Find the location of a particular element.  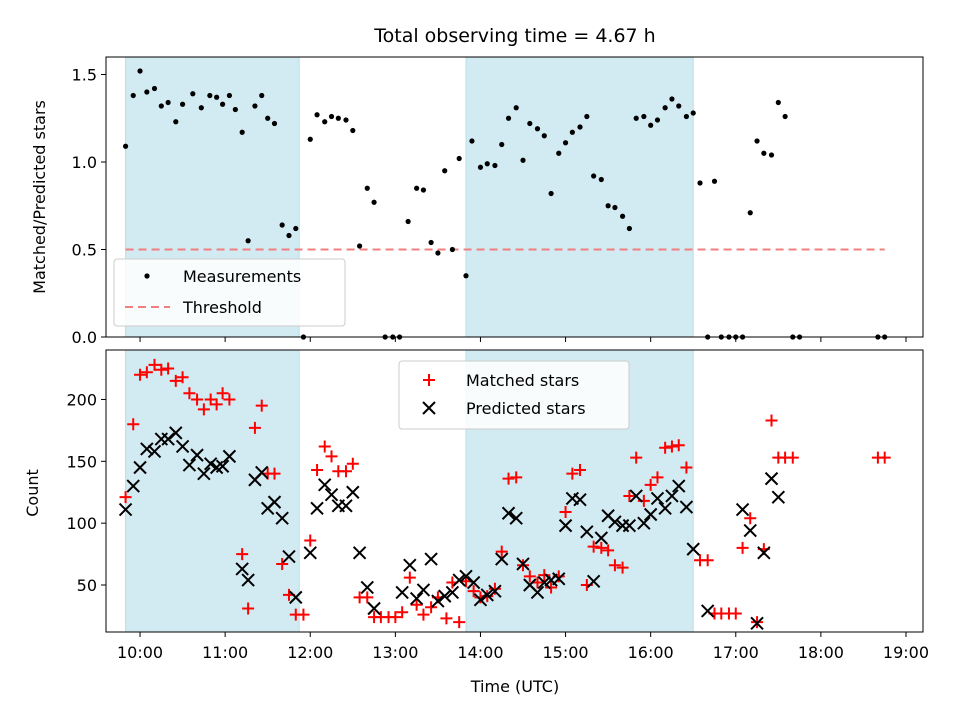

bottom-y-tick-label: 100 is located at coordinates (81, 523).